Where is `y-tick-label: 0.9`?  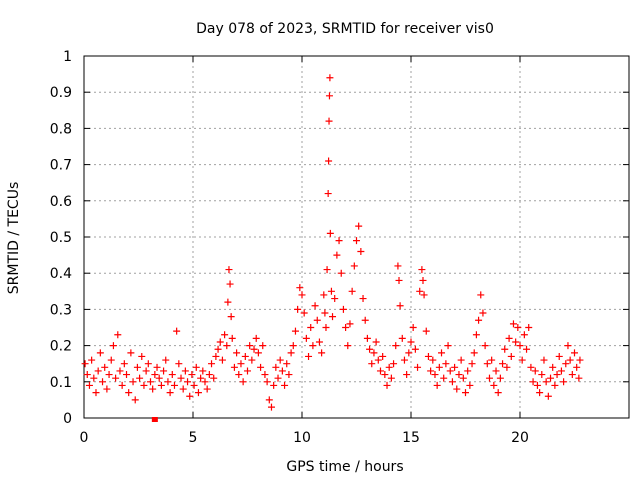
y-tick-label: 0.9 is located at coordinates (61, 93).